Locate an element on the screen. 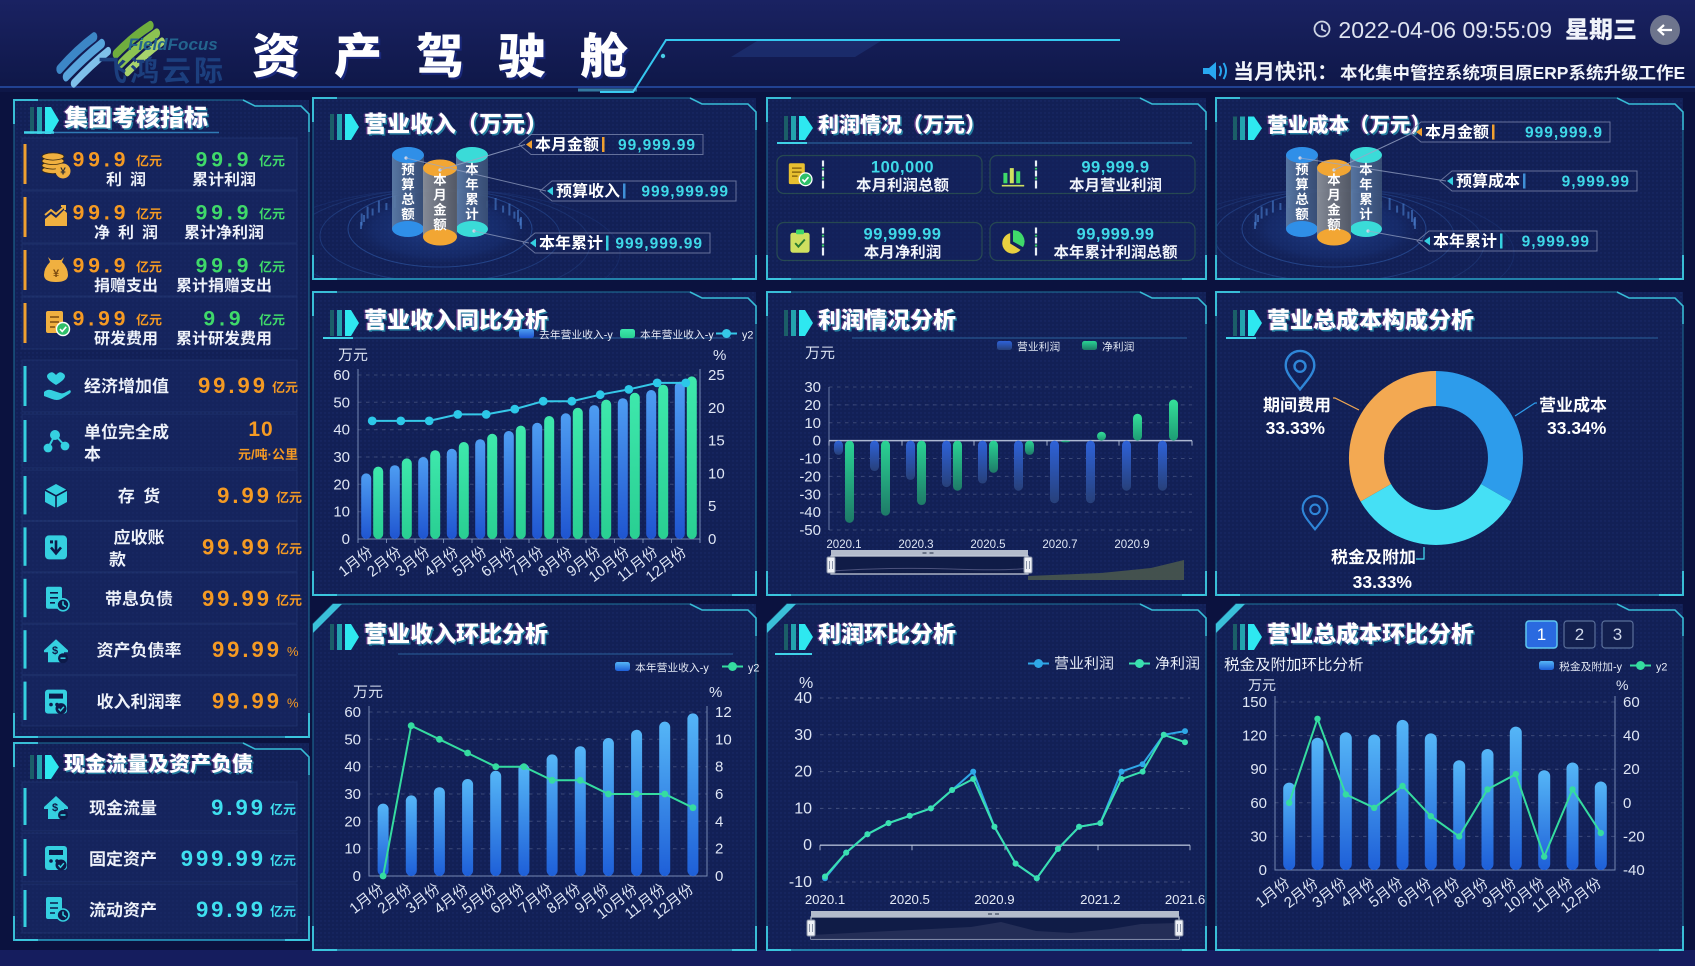 The width and height of the screenshot is (1695, 966). svg-text: -20 is located at coordinates (810, 476).